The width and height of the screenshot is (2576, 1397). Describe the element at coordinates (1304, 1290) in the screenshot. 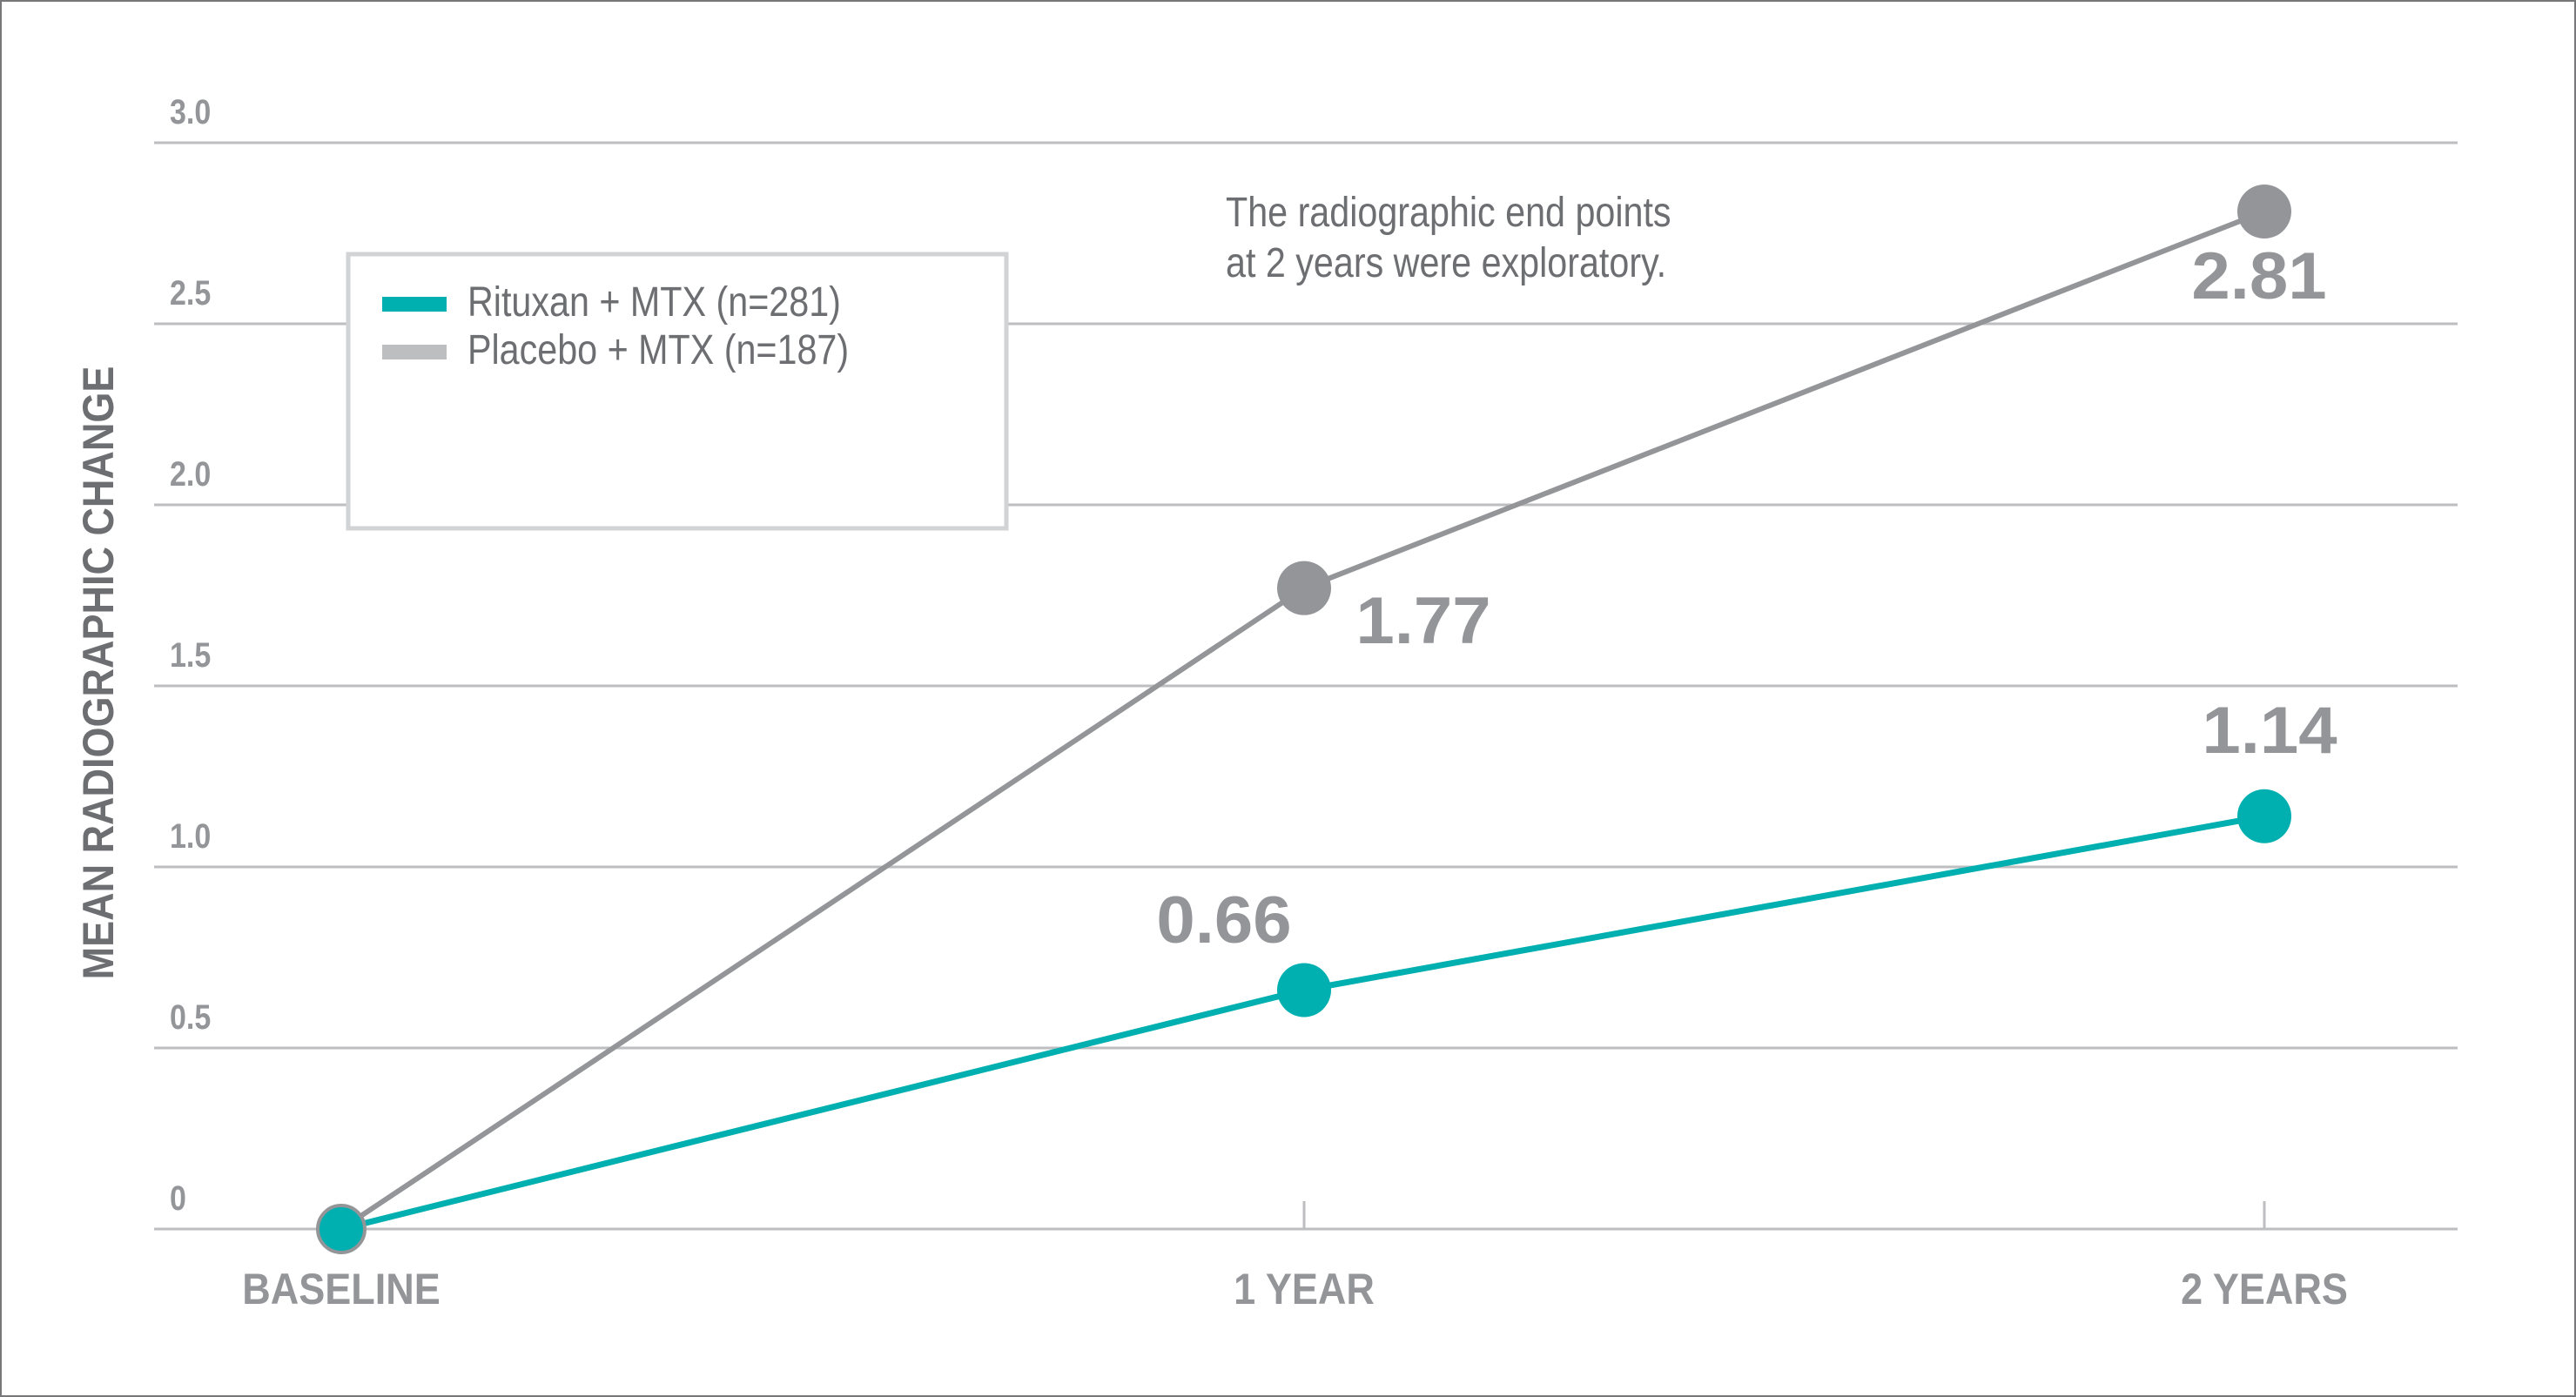

I see `x-category-label: 1 YEAR` at that location.